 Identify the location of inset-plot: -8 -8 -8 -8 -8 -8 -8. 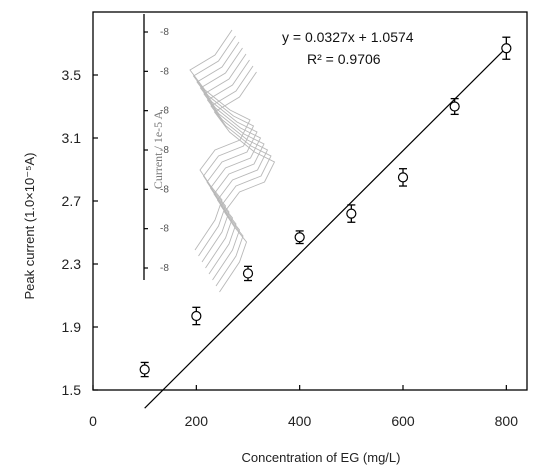
(209, 153).